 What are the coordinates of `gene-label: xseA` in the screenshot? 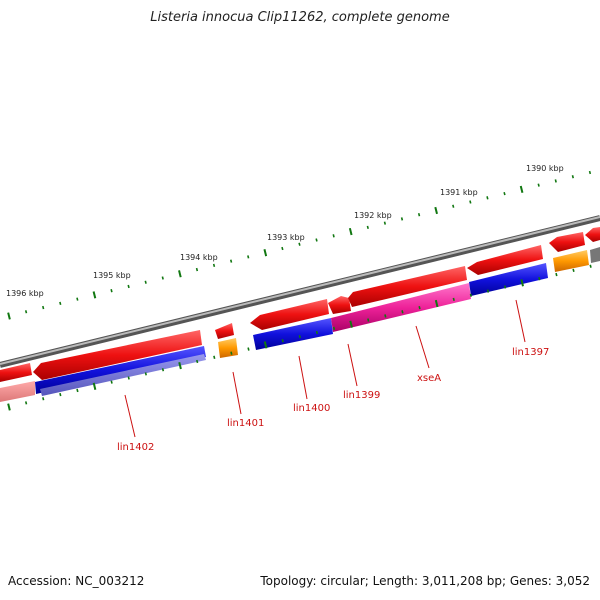 It's located at (429, 378).